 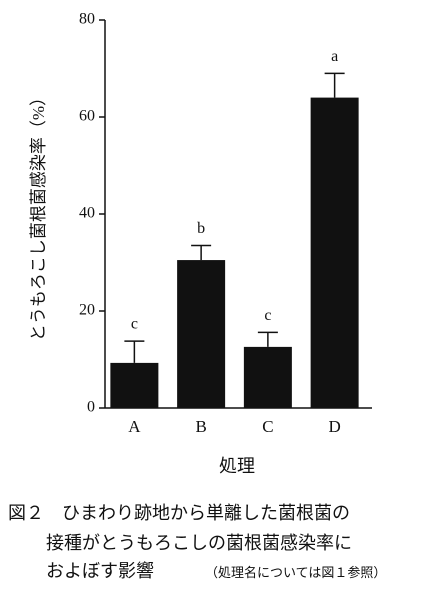 I want to click on caption-note: （処理名については図１参照）, so click(x=295, y=572).